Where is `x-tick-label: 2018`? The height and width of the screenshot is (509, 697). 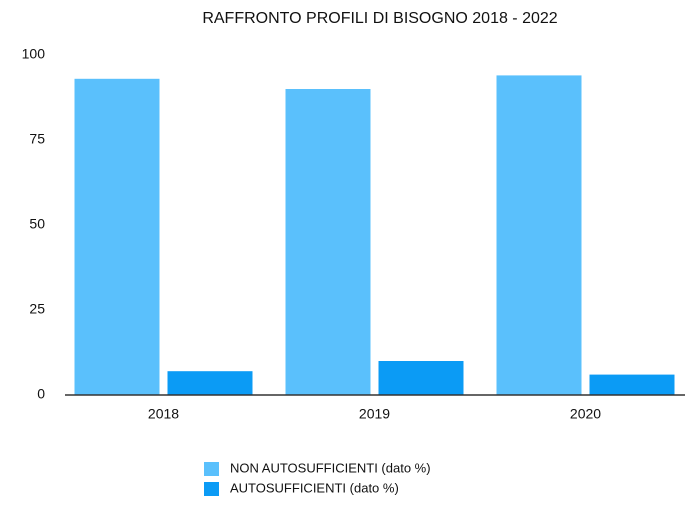 x-tick-label: 2018 is located at coordinates (163, 414).